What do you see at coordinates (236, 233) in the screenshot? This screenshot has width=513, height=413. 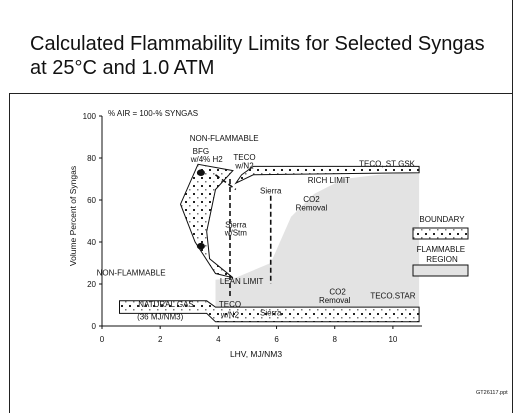 I see `annotation-label: w/Stm` at bounding box center [236, 233].